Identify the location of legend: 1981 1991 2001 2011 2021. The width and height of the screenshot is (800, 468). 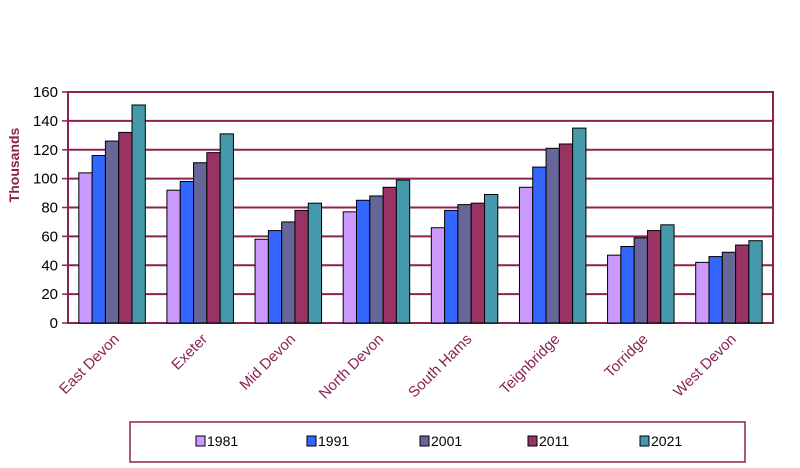
(437, 442).